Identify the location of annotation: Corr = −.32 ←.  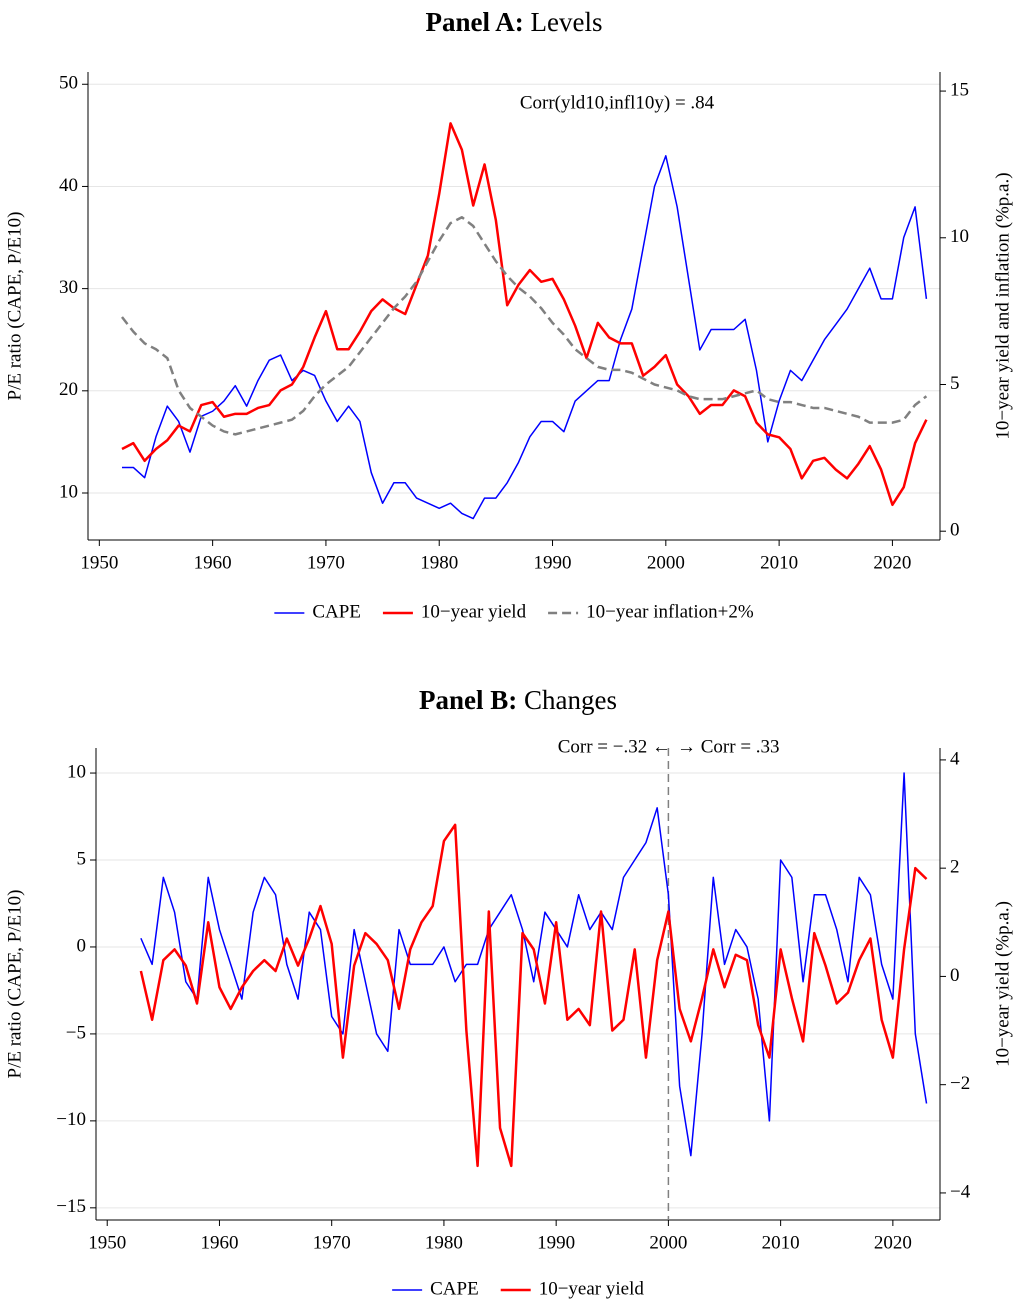
(614, 746).